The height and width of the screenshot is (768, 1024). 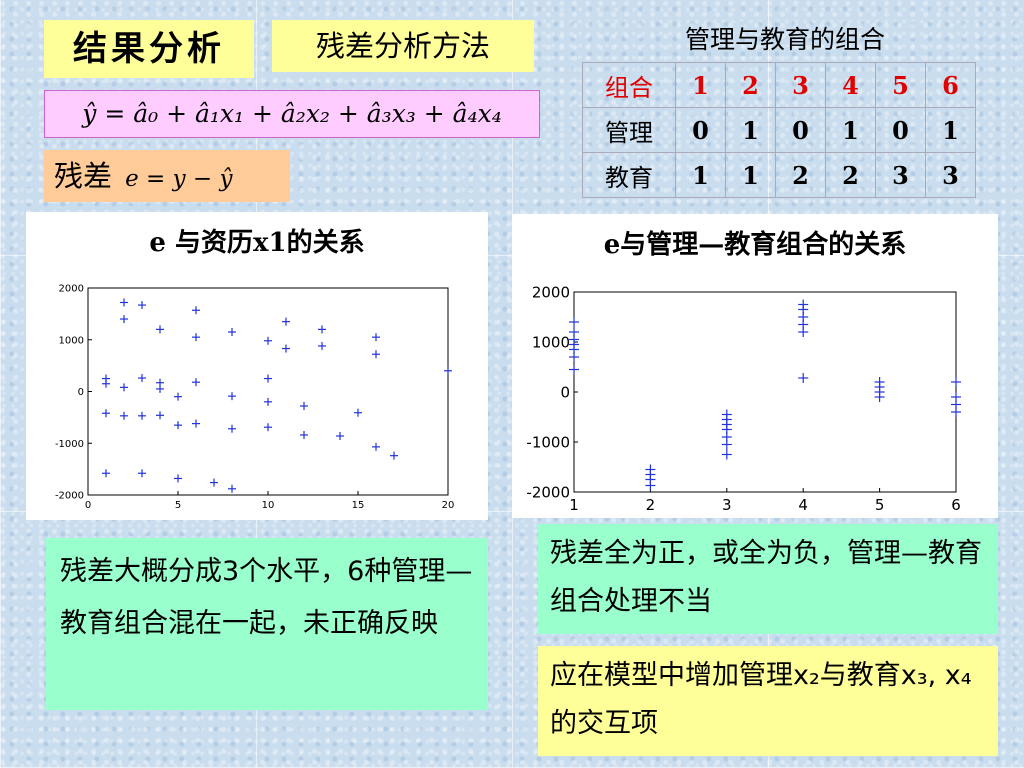 What do you see at coordinates (761, 699) in the screenshot?
I see `note-interaction-term-text: 应在模型中增加管理x₂与教育x₃, x₄的交互项` at bounding box center [761, 699].